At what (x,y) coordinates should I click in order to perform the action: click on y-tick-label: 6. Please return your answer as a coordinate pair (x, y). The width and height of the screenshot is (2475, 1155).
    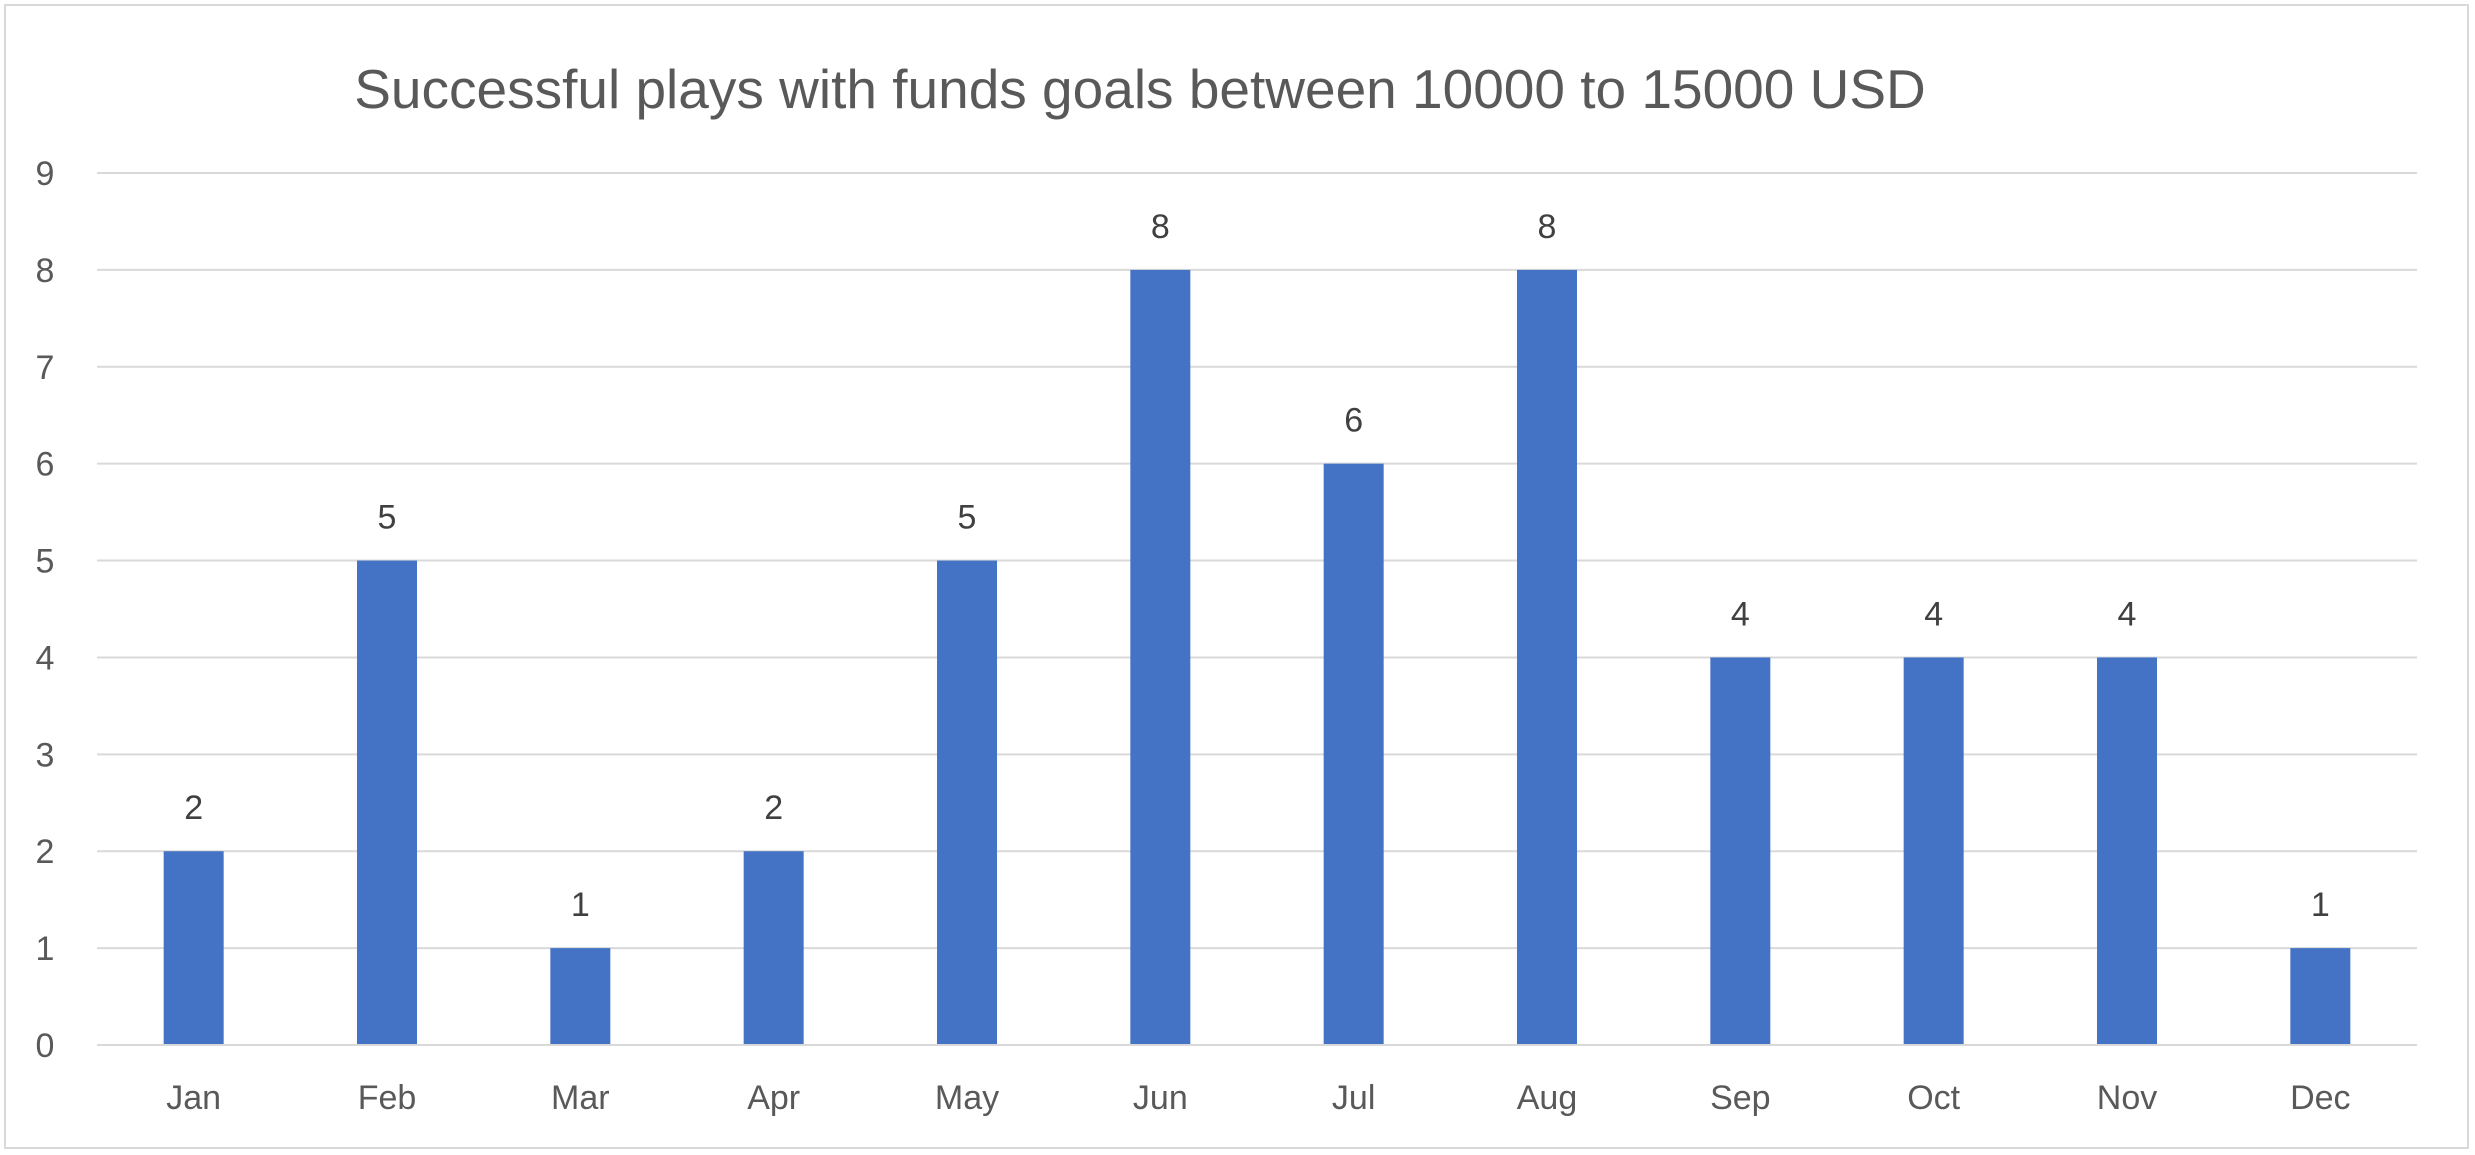
    Looking at the image, I should click on (45, 465).